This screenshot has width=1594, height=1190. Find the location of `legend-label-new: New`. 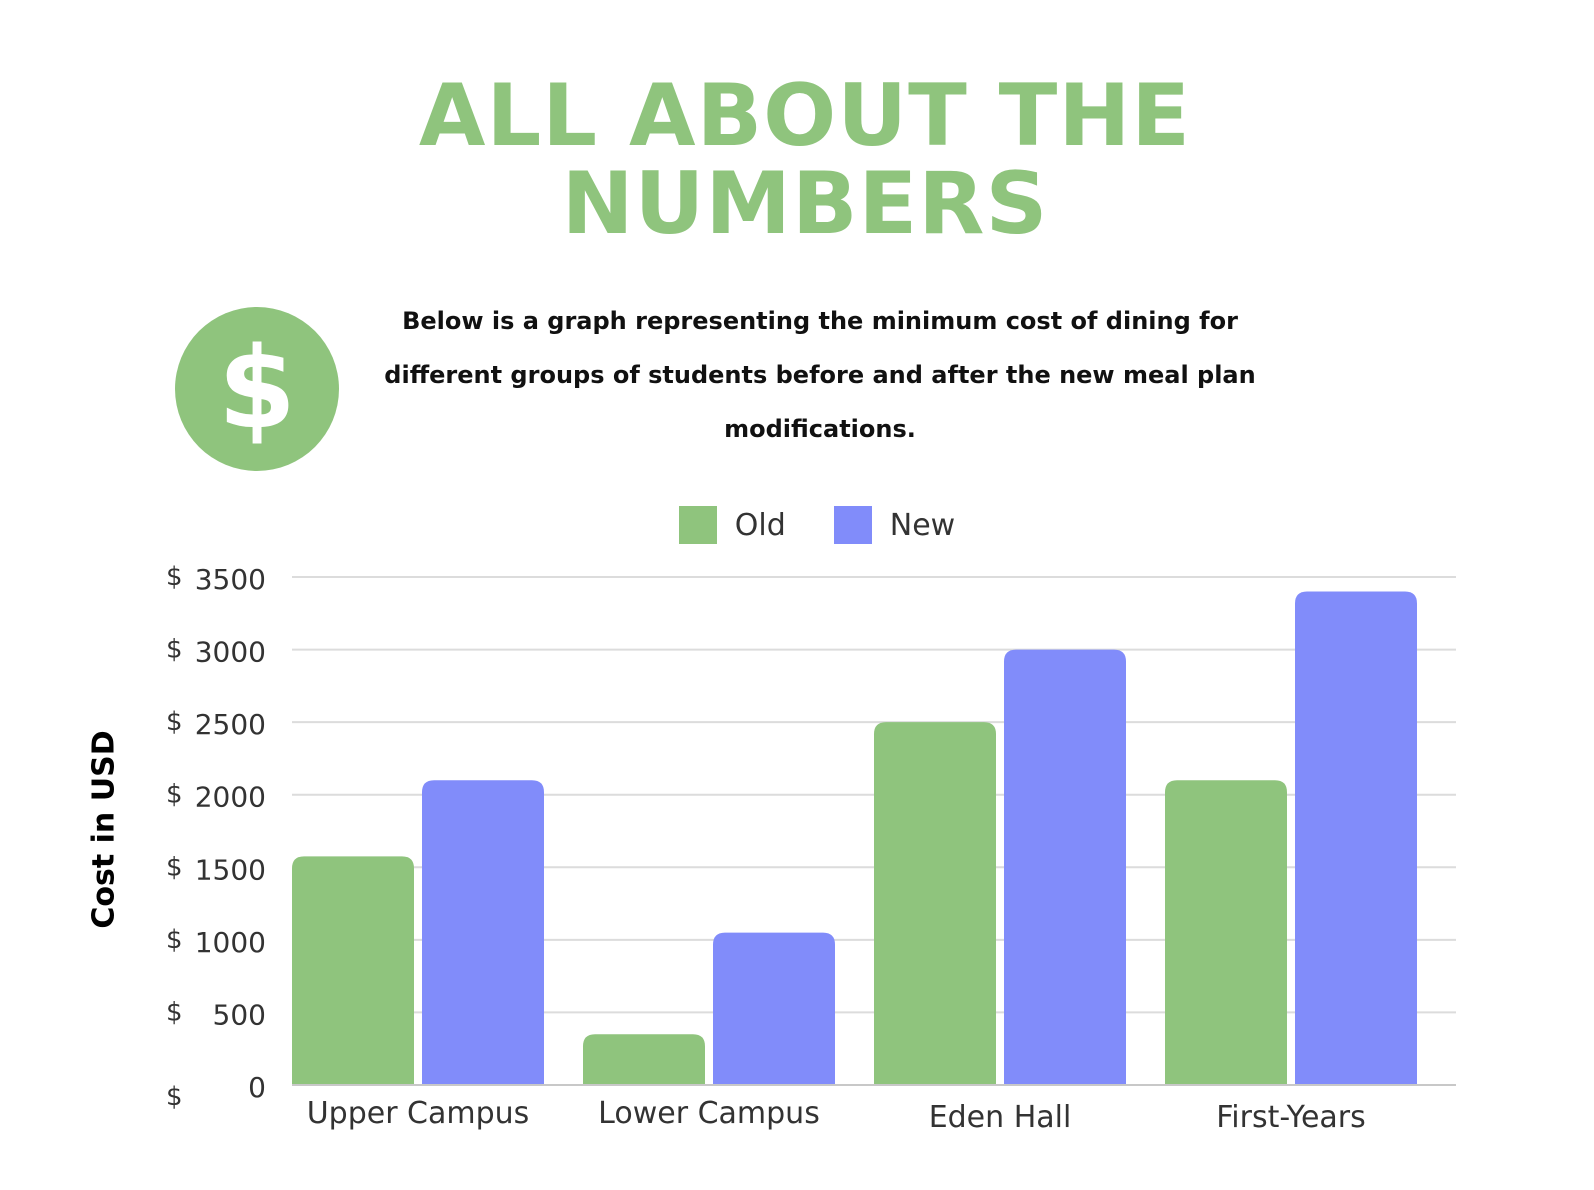

legend-label-new: New is located at coordinates (922, 525).